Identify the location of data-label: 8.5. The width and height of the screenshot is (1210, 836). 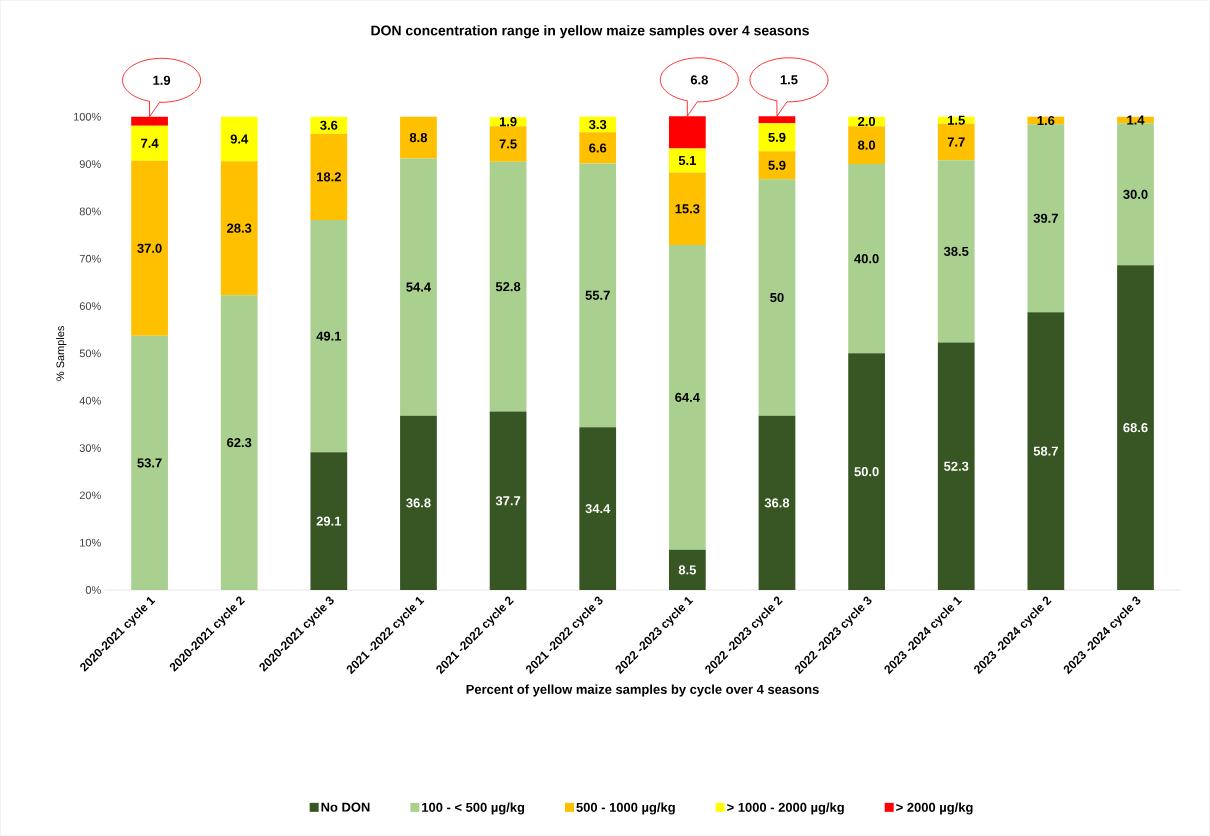
(687, 570).